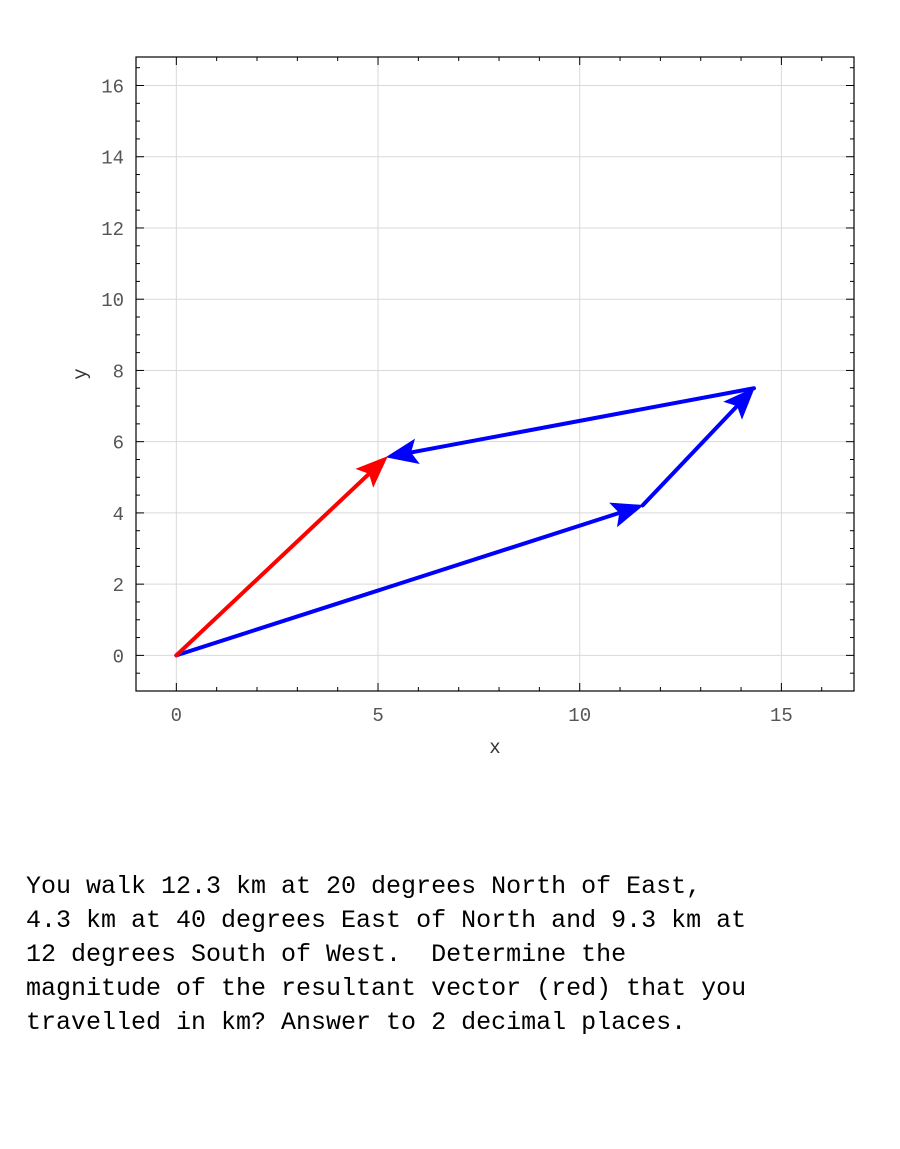  Describe the element at coordinates (118, 372) in the screenshot. I see `y-tick-label: 8` at that location.